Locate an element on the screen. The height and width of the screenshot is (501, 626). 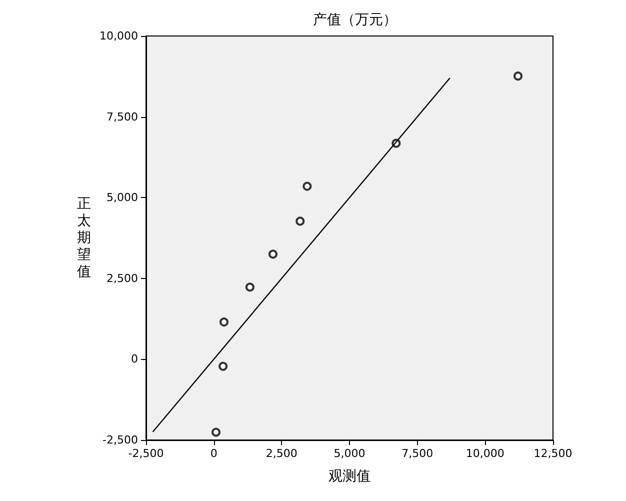
x-tick-label: -2,500 is located at coordinates (146, 453).